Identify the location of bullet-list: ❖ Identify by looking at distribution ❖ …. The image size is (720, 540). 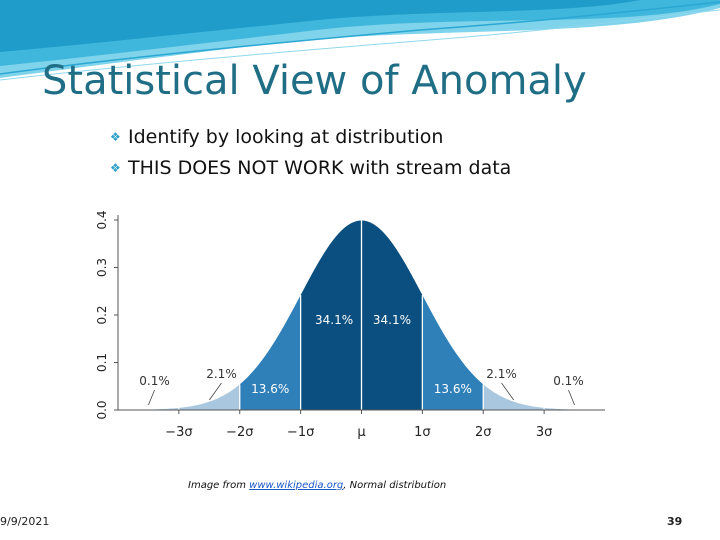
(310, 153).